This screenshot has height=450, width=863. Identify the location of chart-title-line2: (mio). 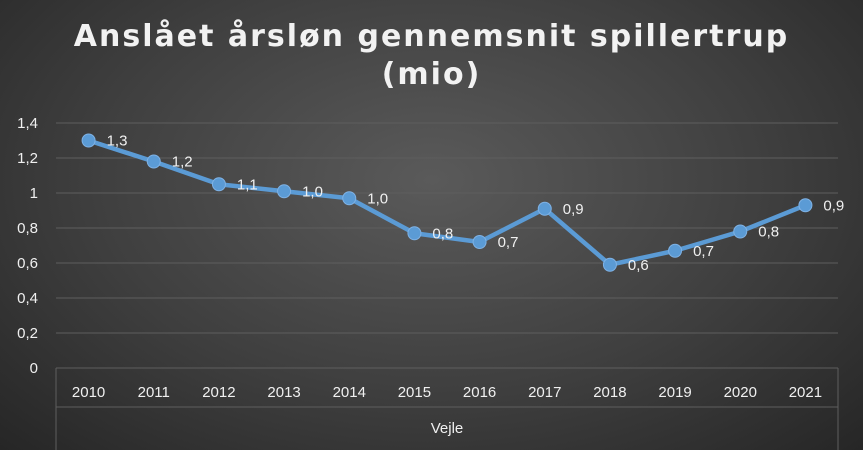
(431, 74).